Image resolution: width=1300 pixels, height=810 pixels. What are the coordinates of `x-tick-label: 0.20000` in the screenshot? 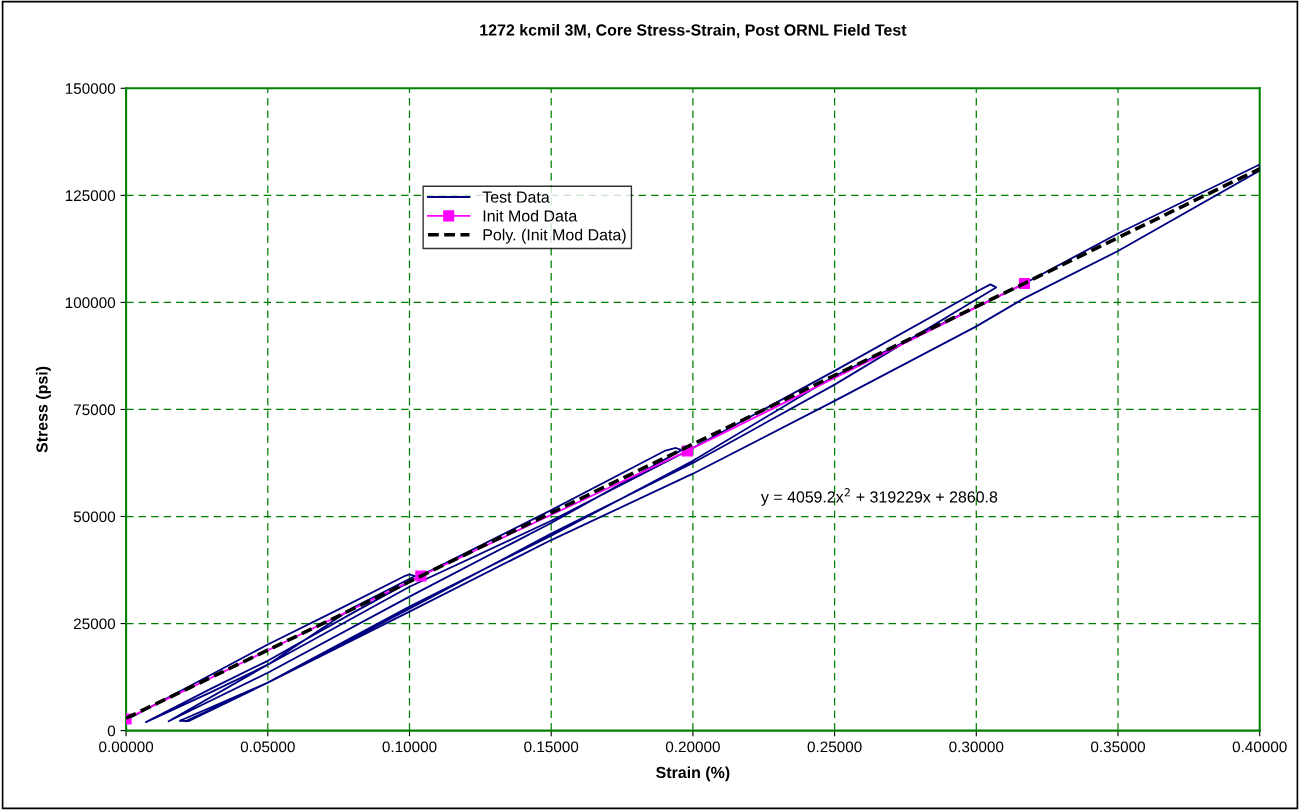 It's located at (692, 747).